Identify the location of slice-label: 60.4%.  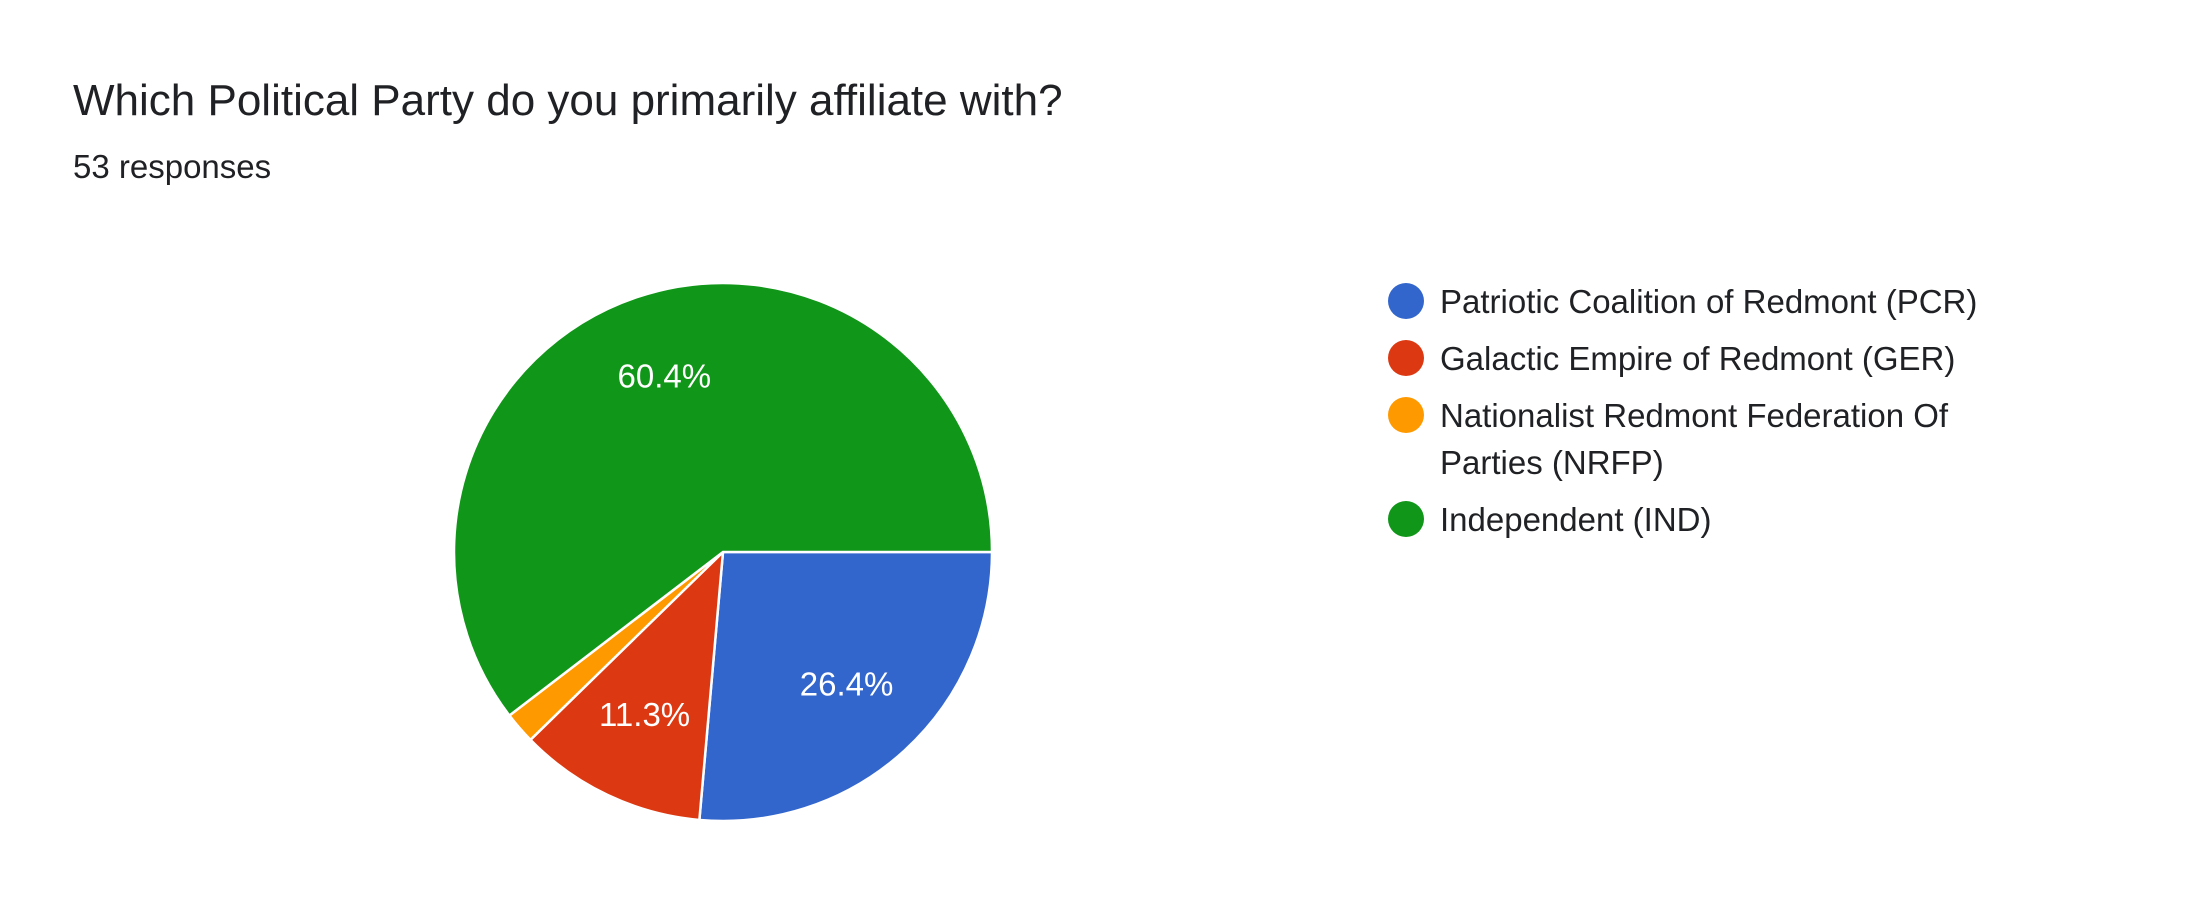
(665, 375).